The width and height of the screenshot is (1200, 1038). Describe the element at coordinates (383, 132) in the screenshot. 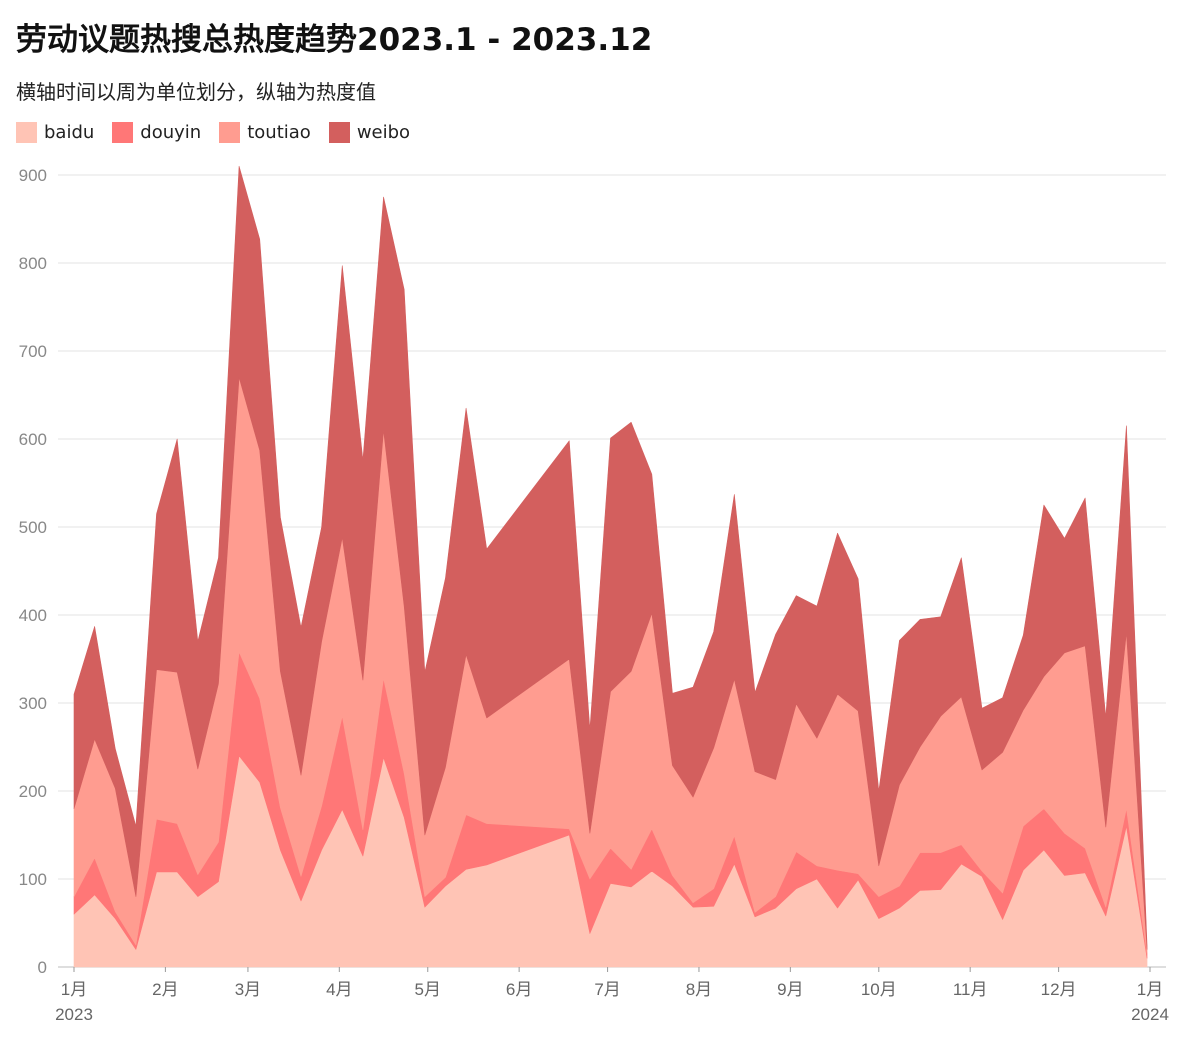

I see `legend-label-weibo: weibo` at that location.